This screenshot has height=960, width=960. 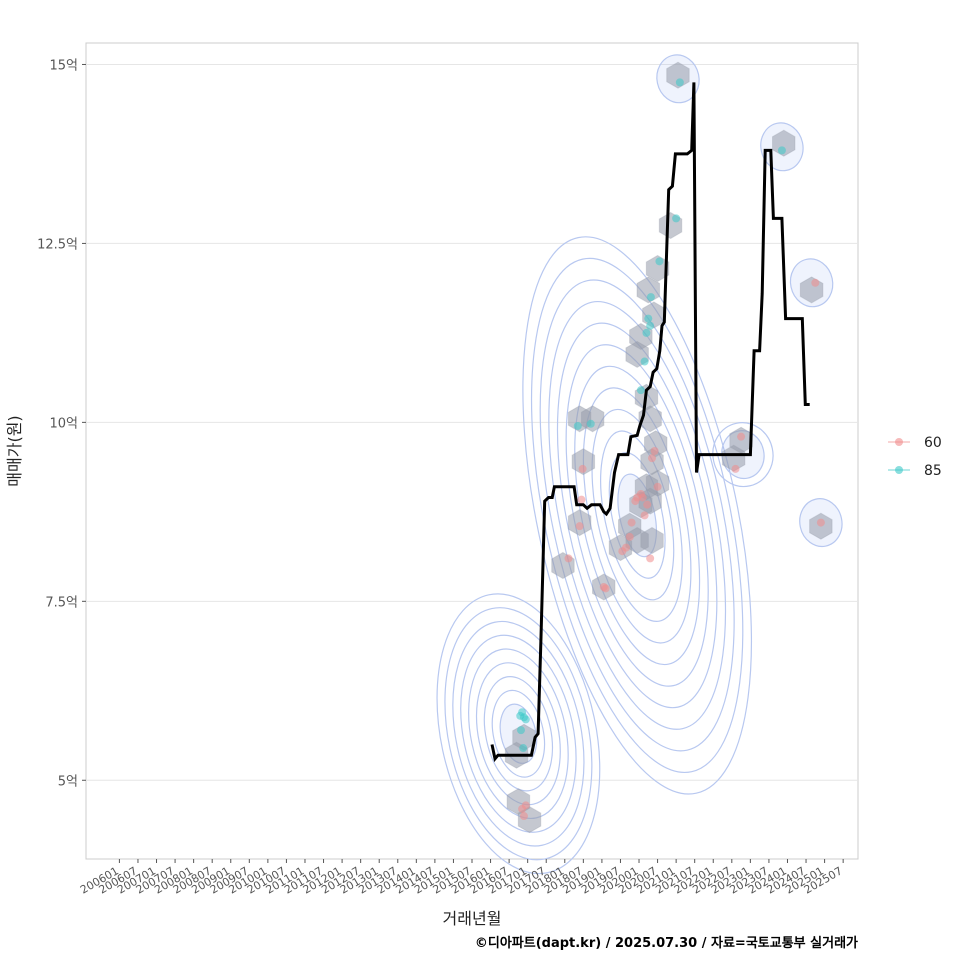 What do you see at coordinates (63, 65) in the screenshot?
I see `y-tick-label: 15억` at bounding box center [63, 65].